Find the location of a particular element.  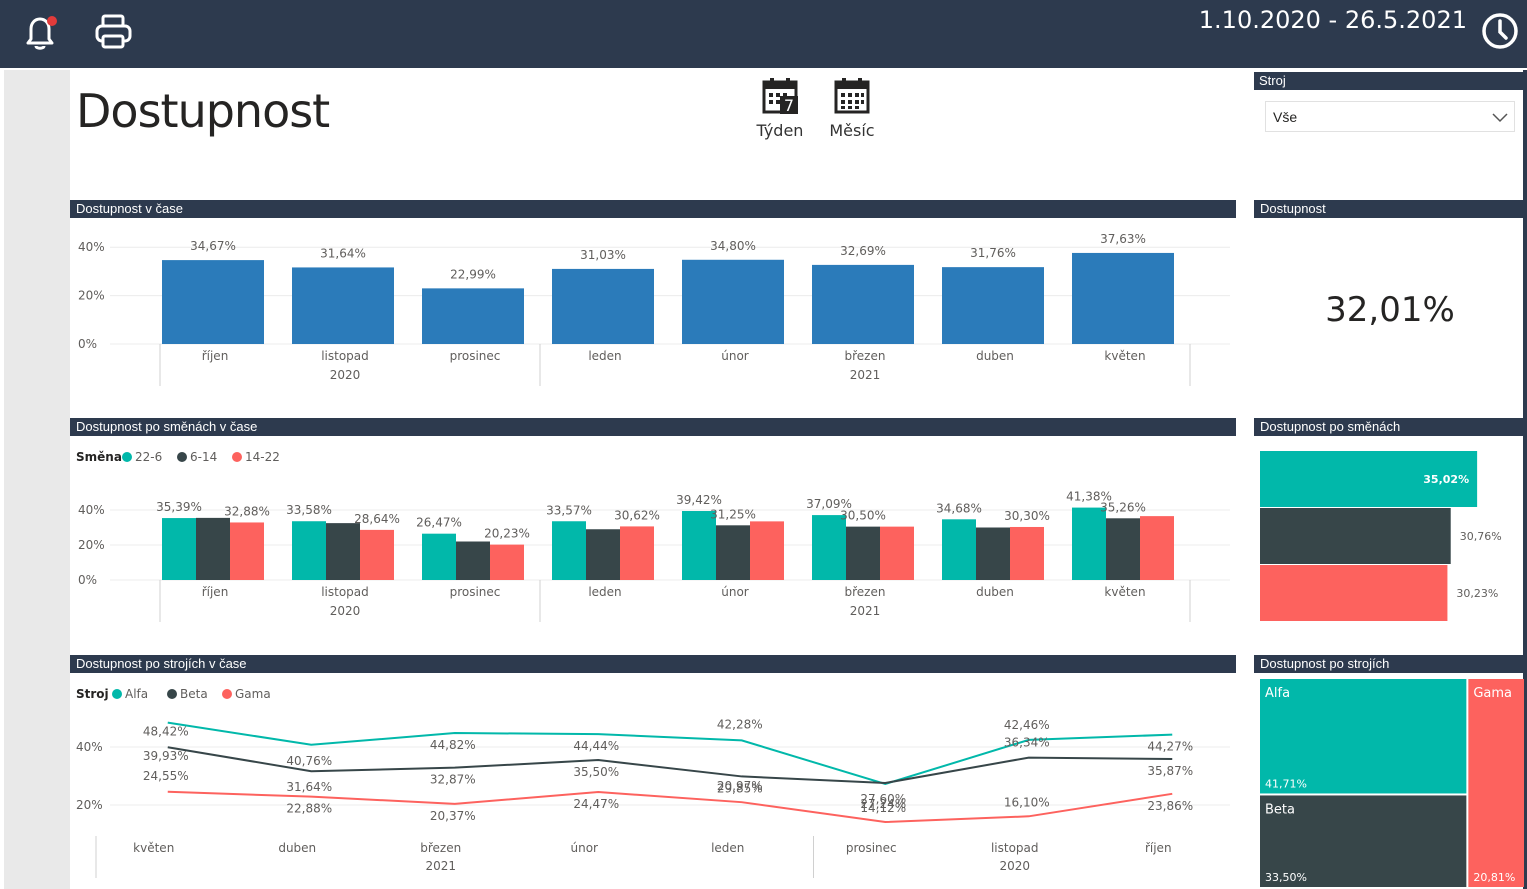

treemap-value: 20,81% is located at coordinates (1494, 877).